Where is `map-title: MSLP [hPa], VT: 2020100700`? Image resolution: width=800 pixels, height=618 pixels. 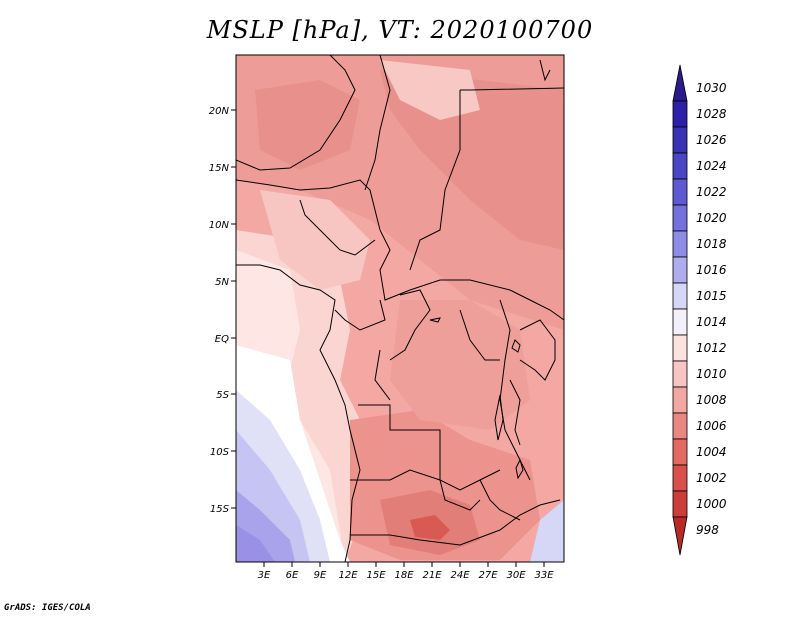
map-title: MSLP [hPa], VT: 2020100700 is located at coordinates (400, 30).